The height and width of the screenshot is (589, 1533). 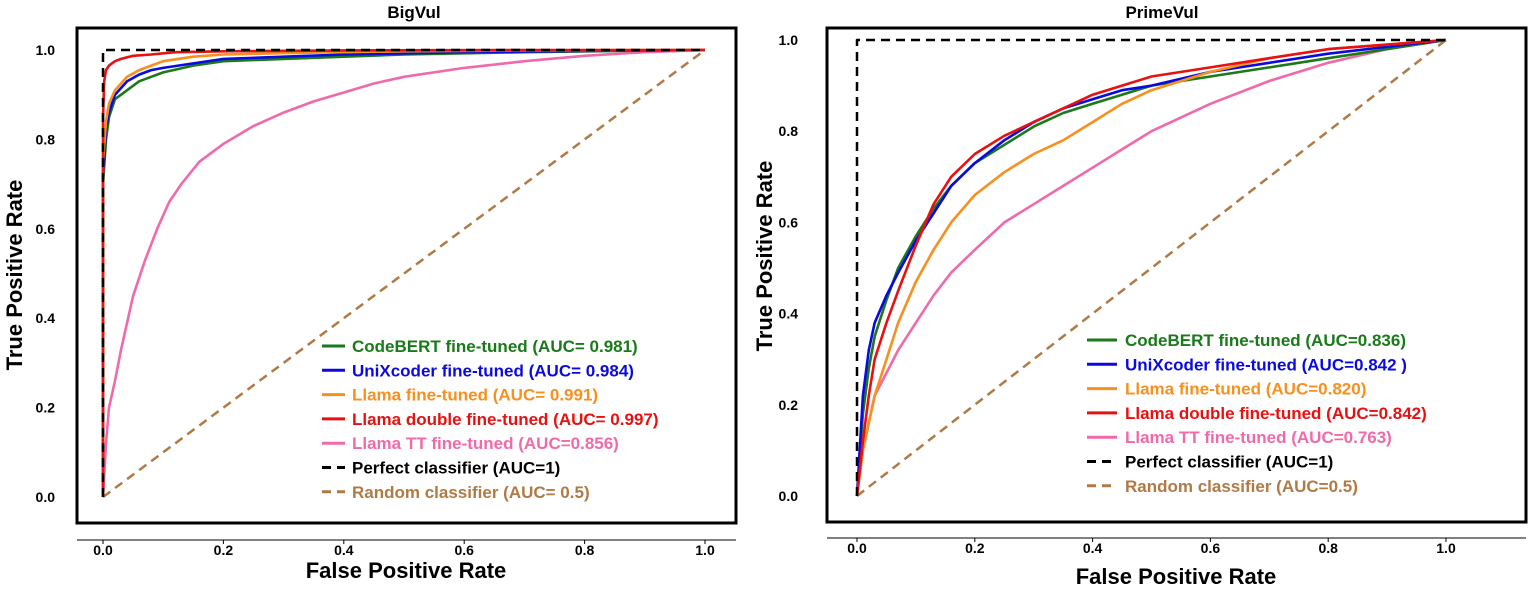 What do you see at coordinates (1245, 389) in the screenshot?
I see `legend-entry: Llama fine-tuned (AUC=0.820)` at bounding box center [1245, 389].